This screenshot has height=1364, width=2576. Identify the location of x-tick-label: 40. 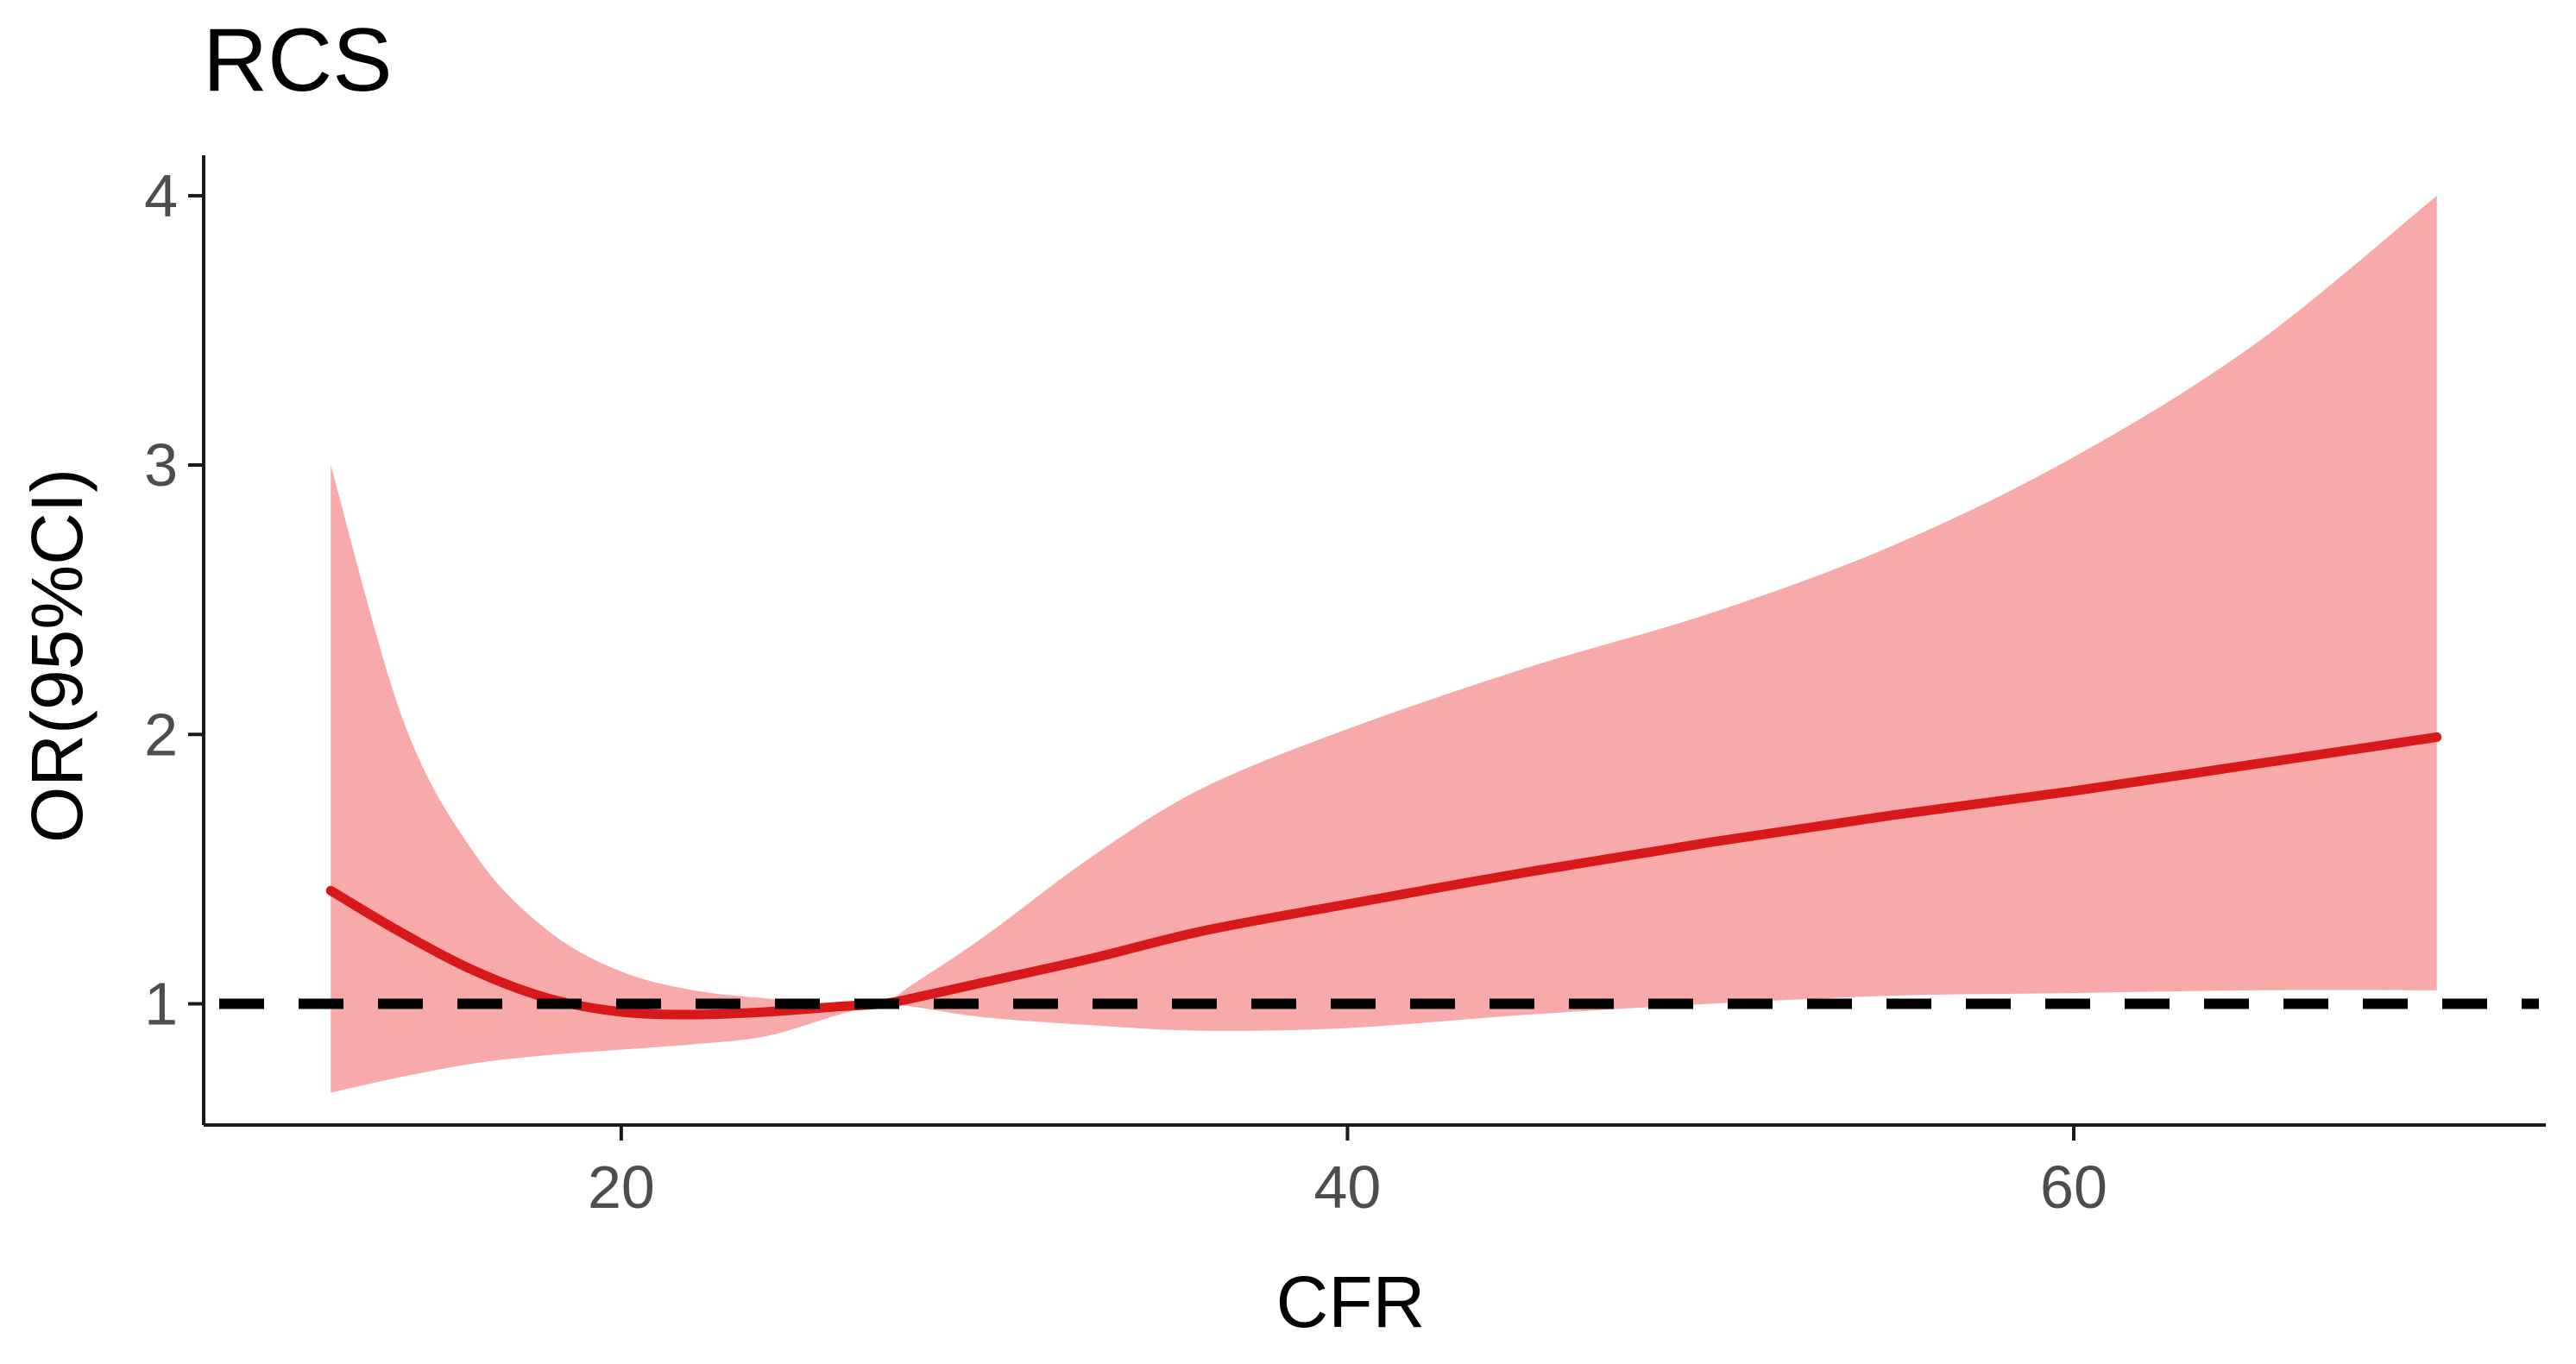
(1348, 1187).